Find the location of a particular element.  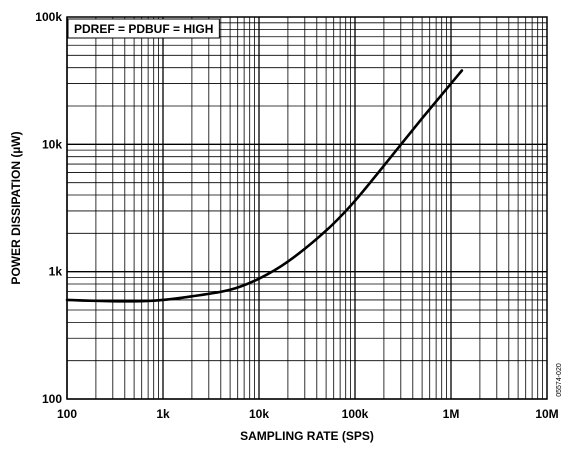

y-tick-label: 100k is located at coordinates (48, 17).